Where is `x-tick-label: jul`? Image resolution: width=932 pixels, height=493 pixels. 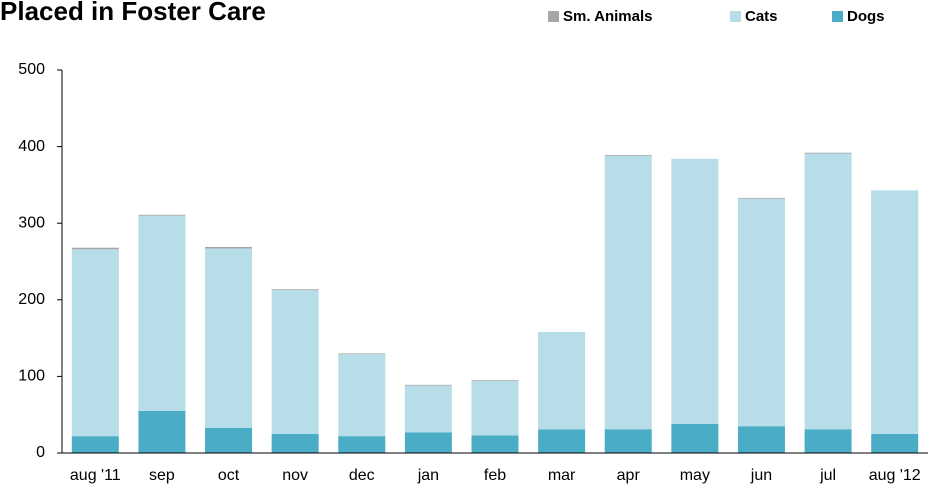
x-tick-label: jul is located at coordinates (827, 475).